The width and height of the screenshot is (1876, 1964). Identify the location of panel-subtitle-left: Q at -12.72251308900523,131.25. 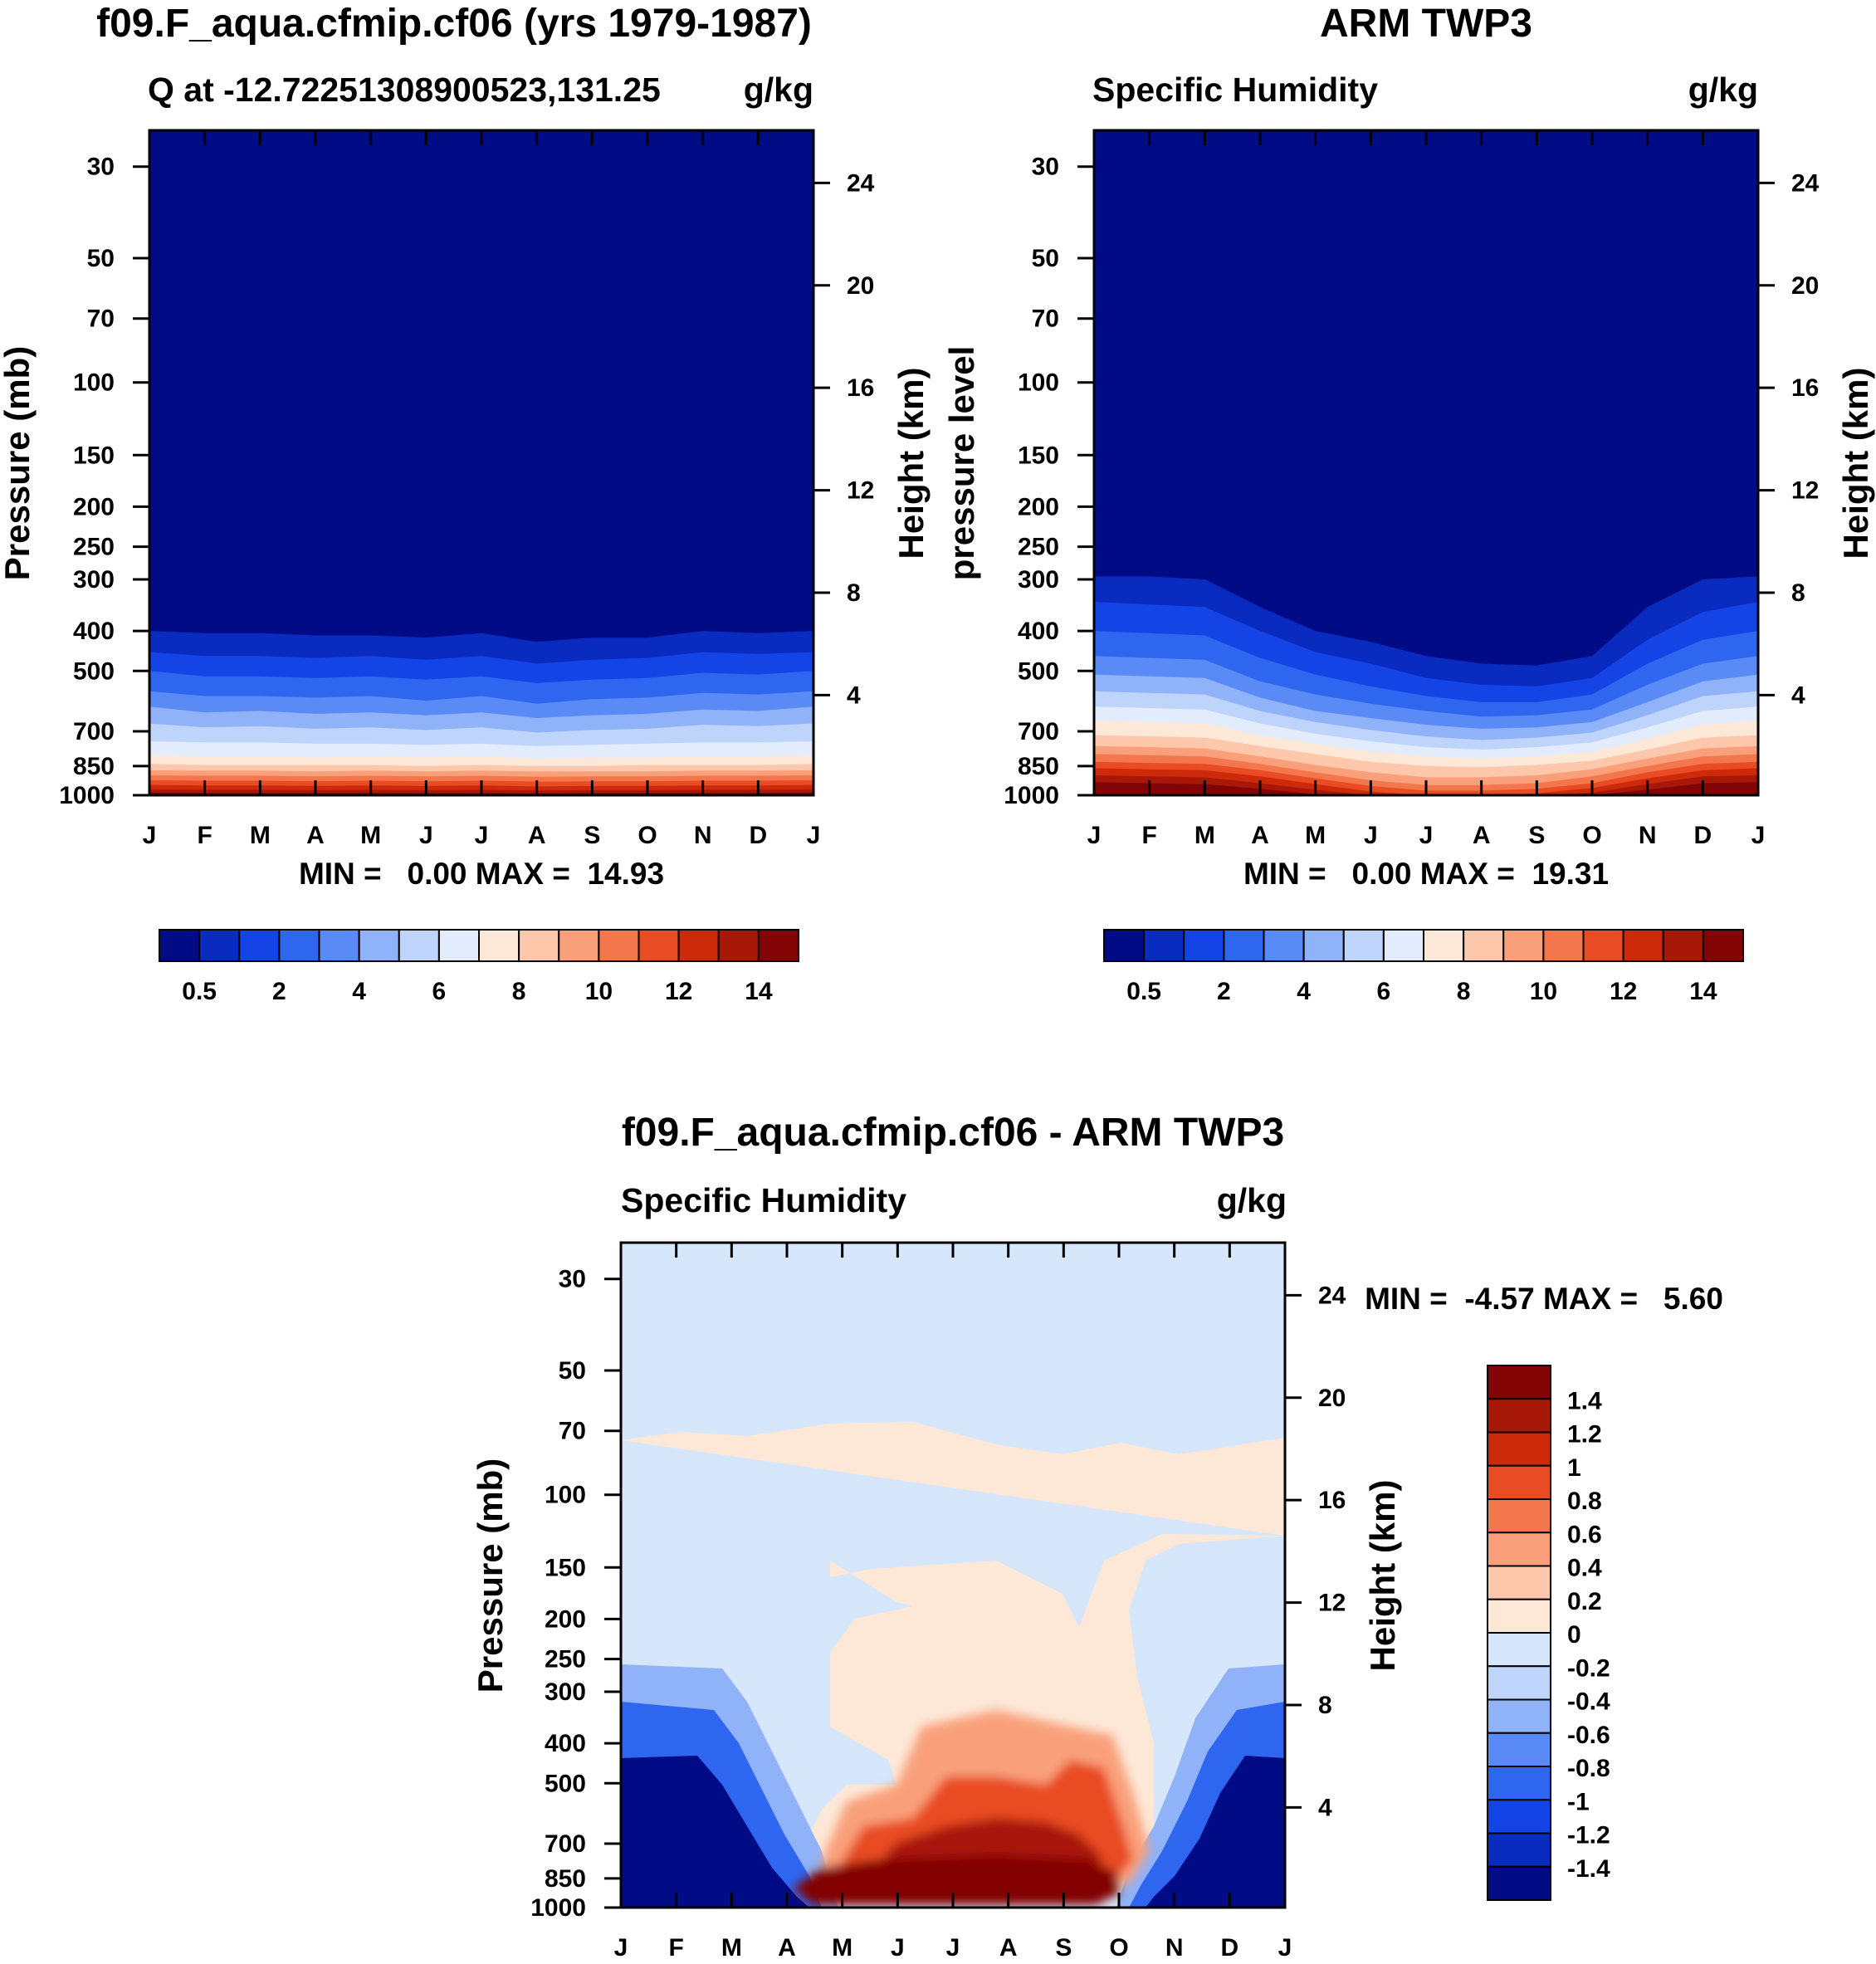
(404, 90).